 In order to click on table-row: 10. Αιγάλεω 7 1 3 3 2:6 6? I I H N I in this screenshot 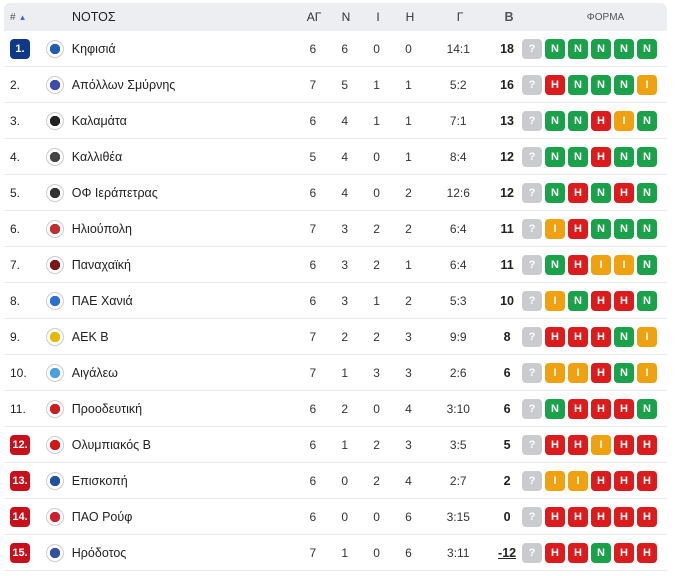, I will do `click(335, 373)`.